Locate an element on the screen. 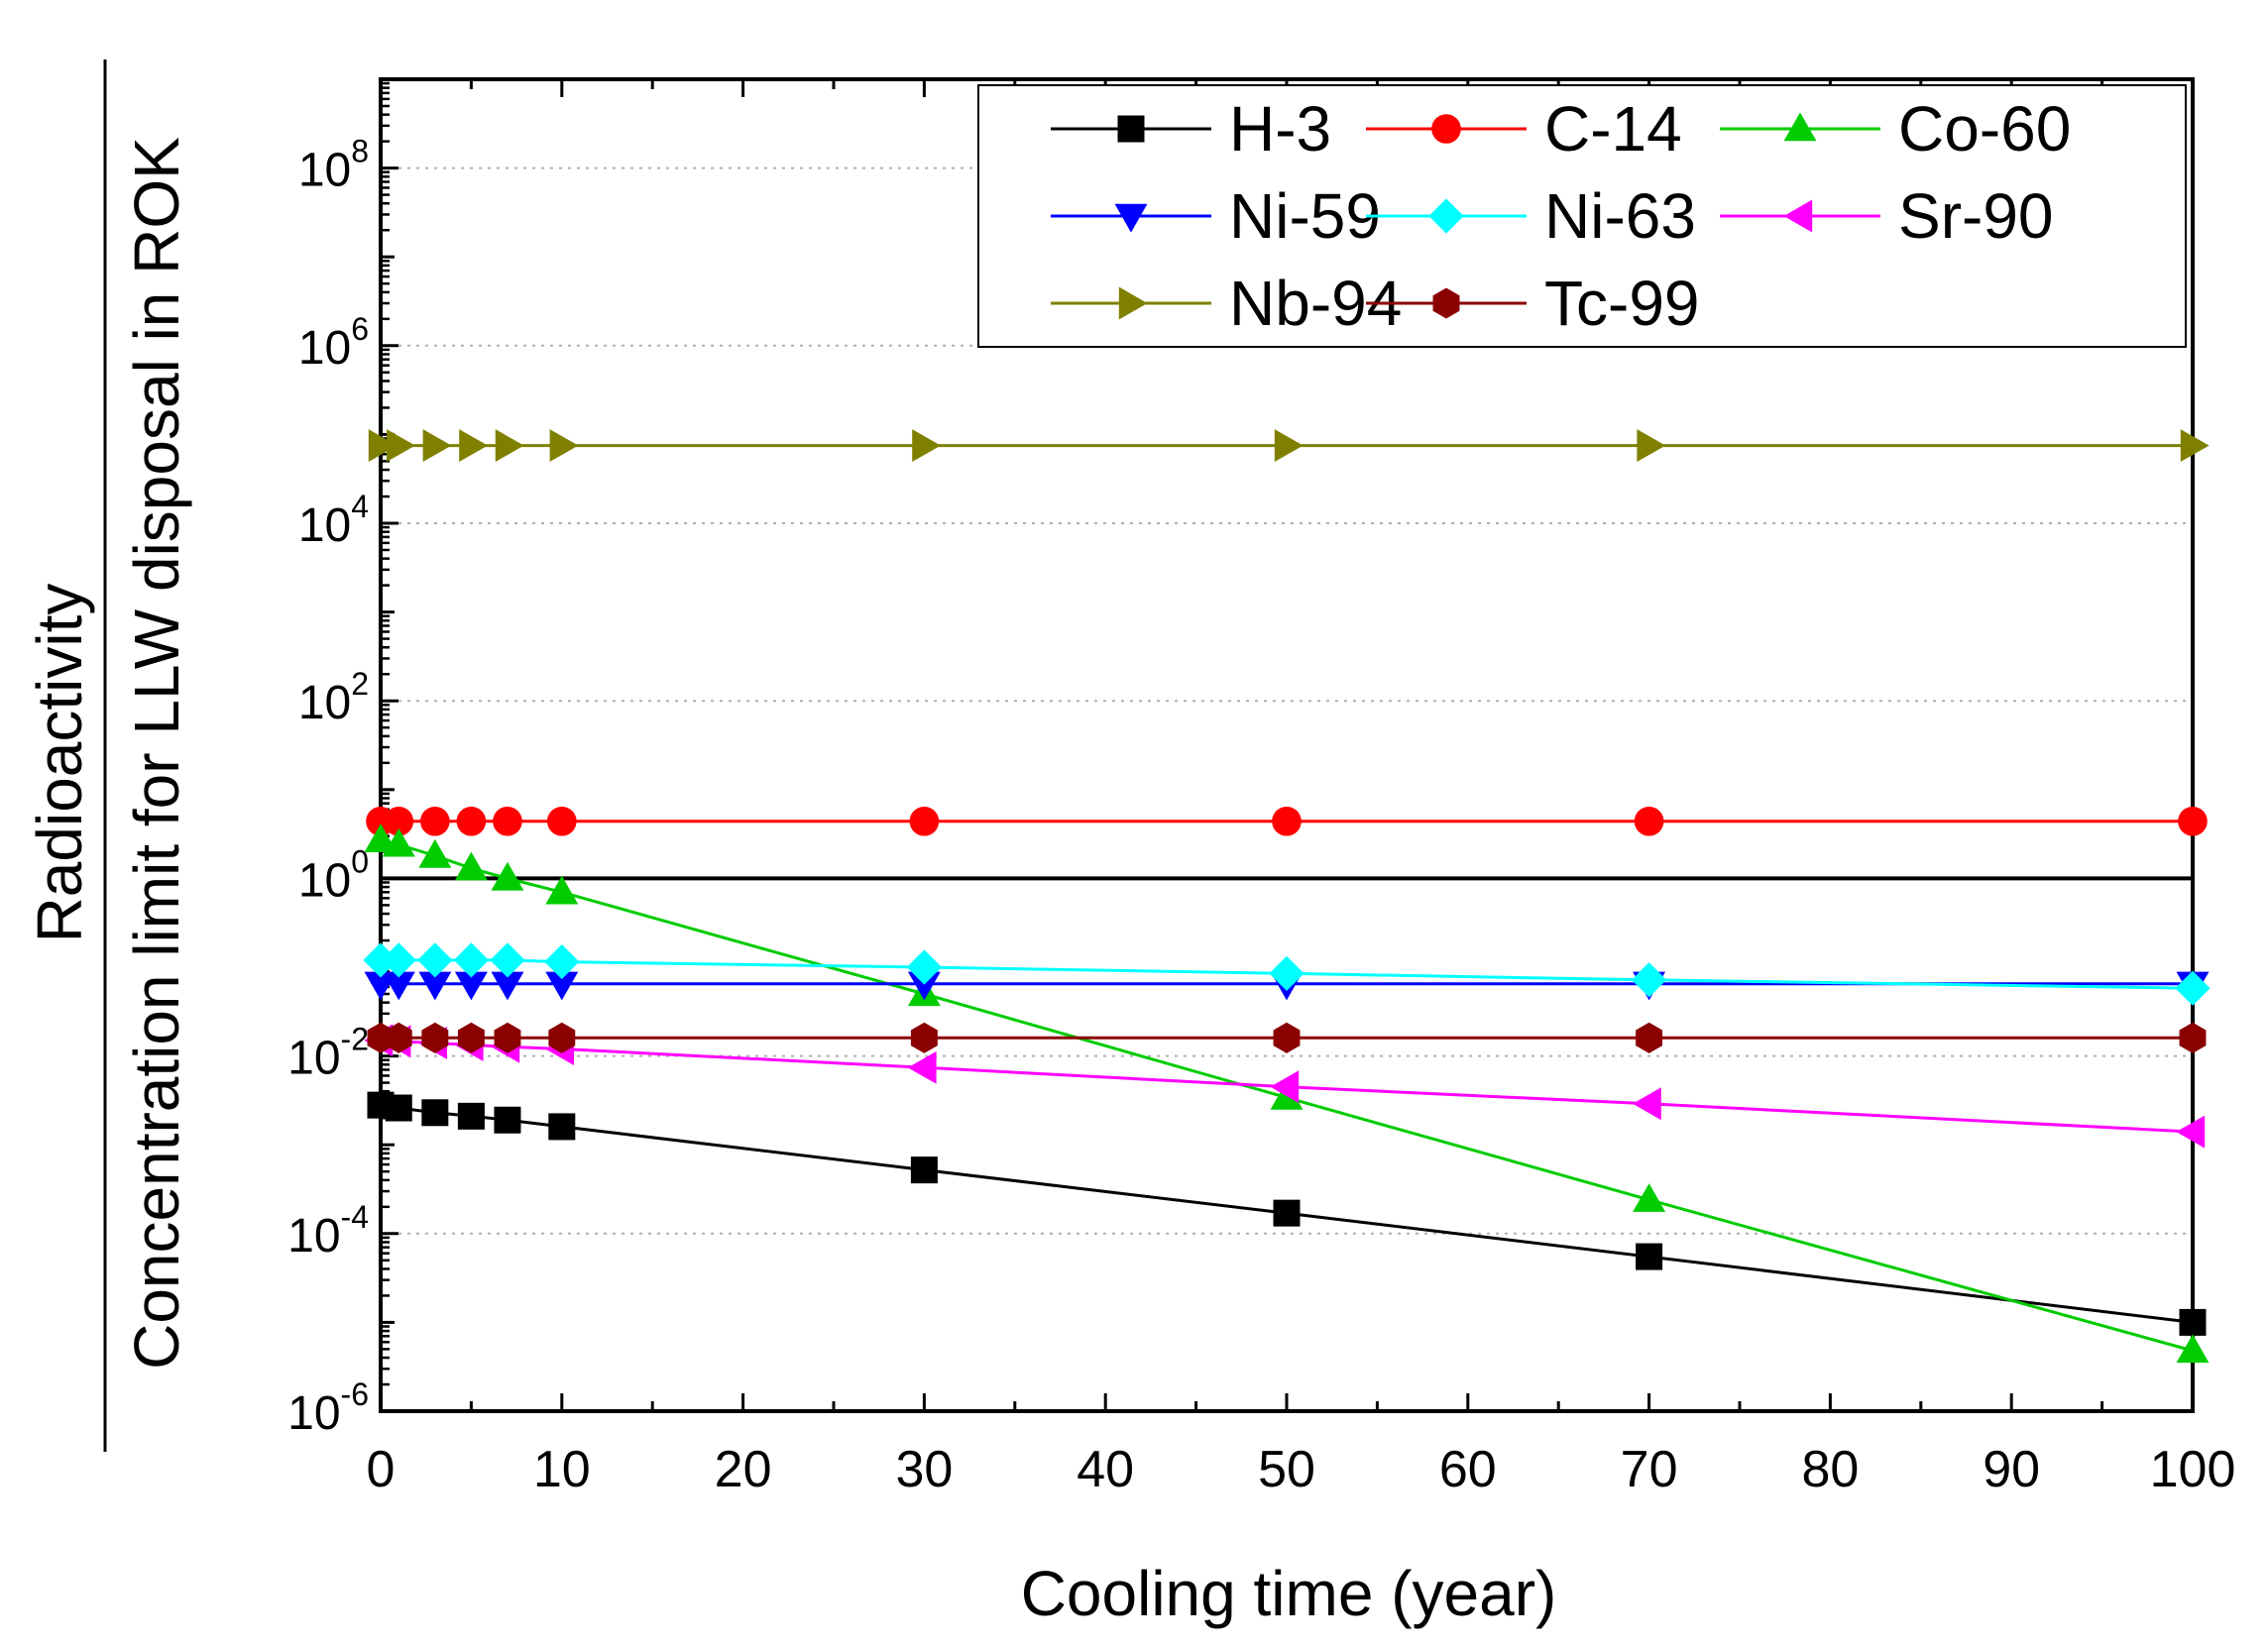 The image size is (2268, 1649). x-tick-label: 0 is located at coordinates (381, 1469).